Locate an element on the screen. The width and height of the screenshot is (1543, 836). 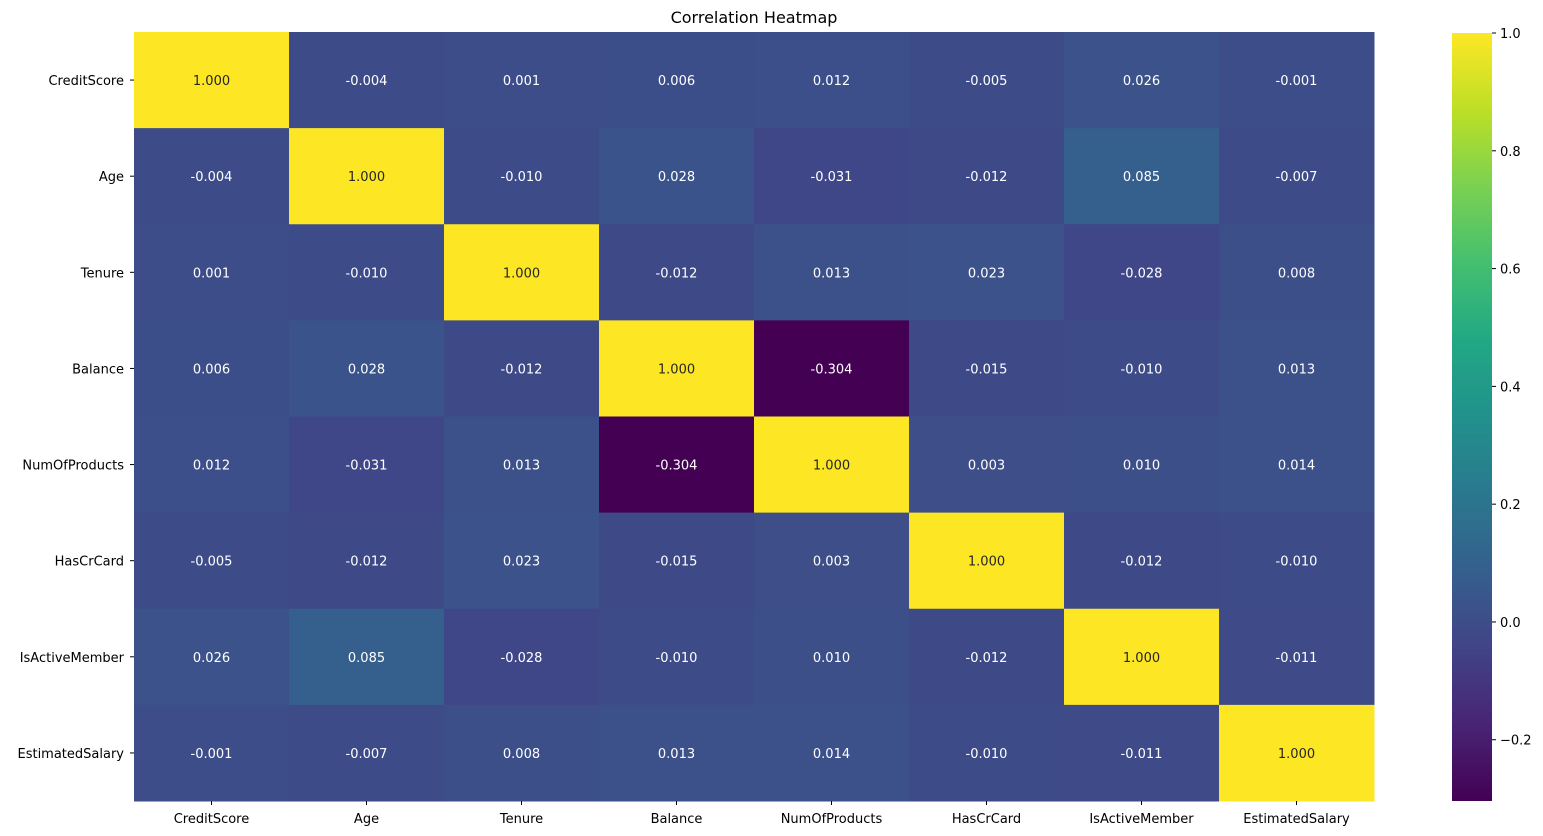
heatmap-cell-value: 0.010 is located at coordinates (831, 658).